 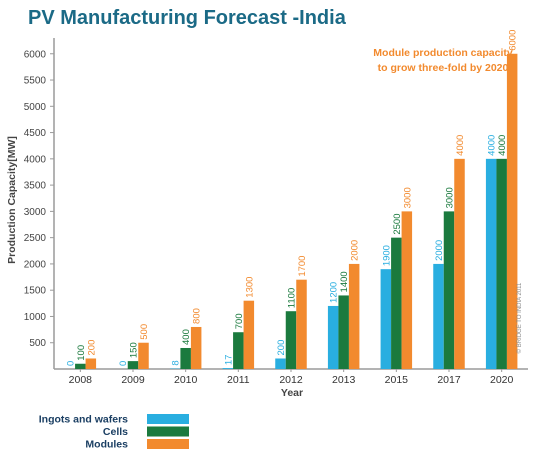 What do you see at coordinates (239, 321) in the screenshot?
I see `bar-value-label: 700` at bounding box center [239, 321].